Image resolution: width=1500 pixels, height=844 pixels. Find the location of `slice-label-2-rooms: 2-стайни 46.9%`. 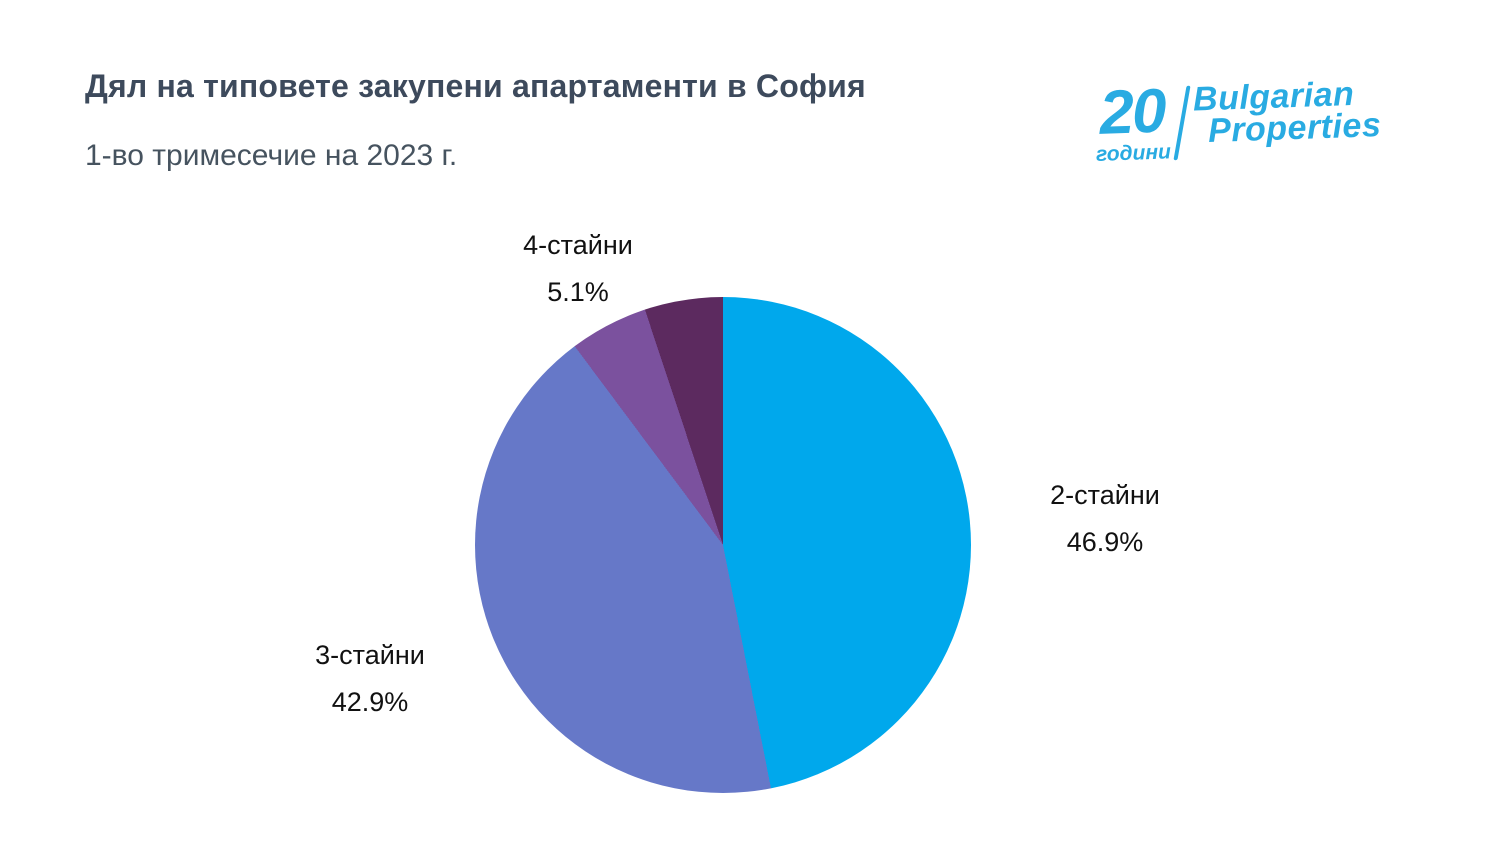

slice-label-2-rooms: 2-стайни 46.9% is located at coordinates (1105, 519).